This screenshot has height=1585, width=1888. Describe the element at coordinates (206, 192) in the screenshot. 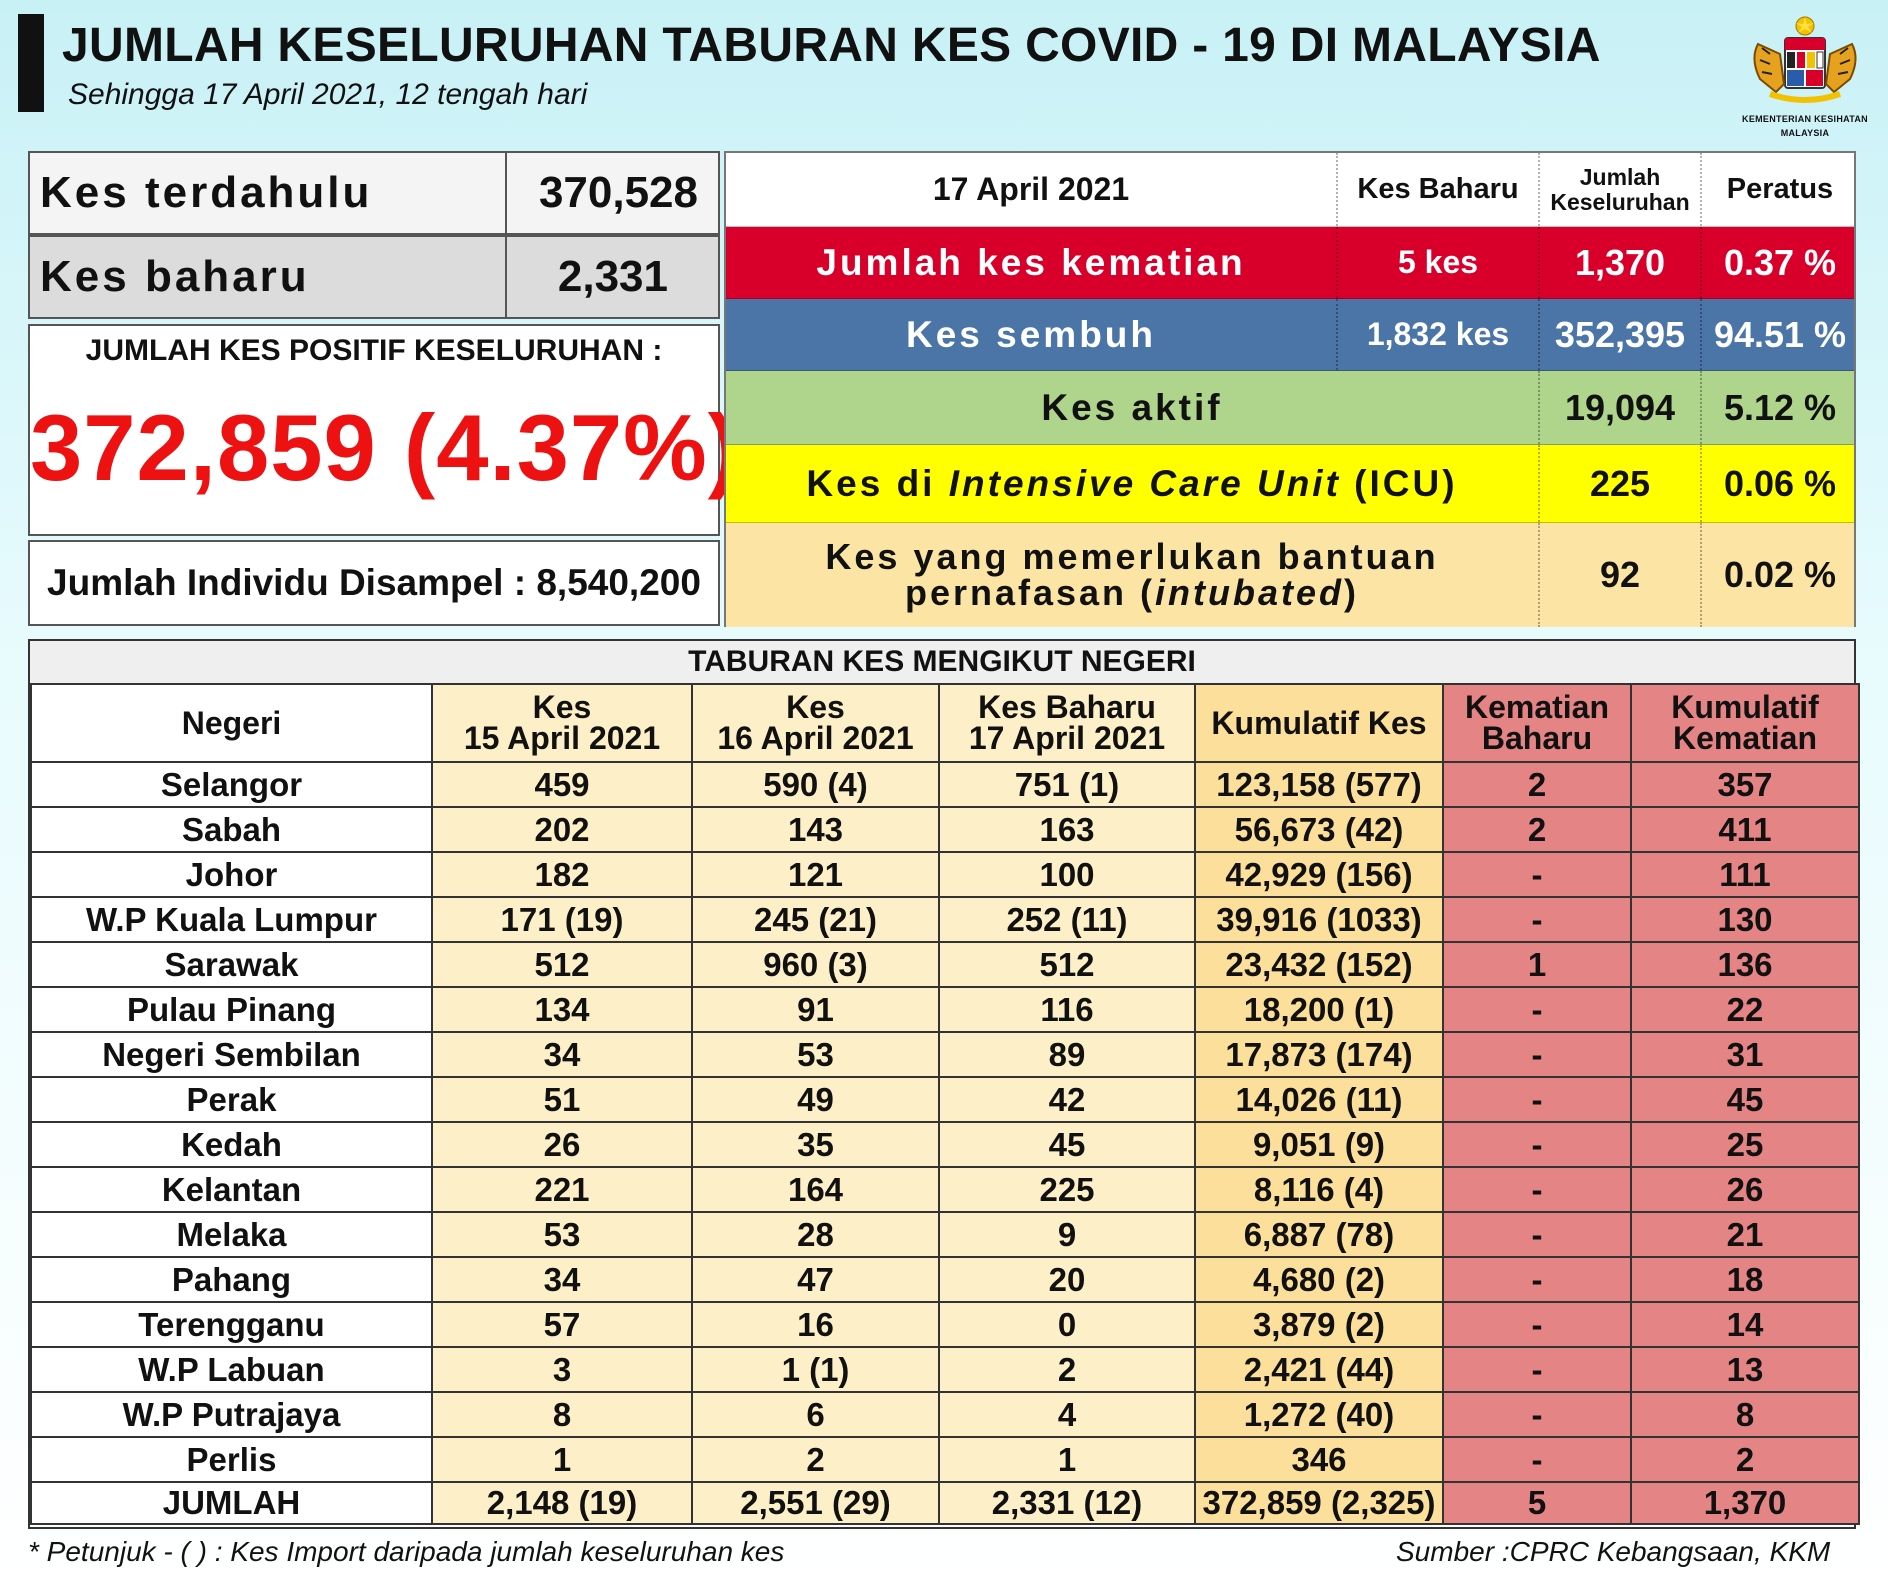

I see `previous-cases-label: Kes terdahulu` at that location.